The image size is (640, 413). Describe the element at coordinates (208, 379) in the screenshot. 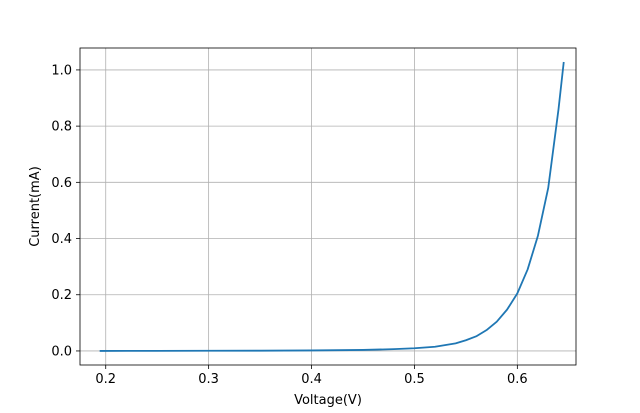

I see `x-tick-label: 0.3` at that location.